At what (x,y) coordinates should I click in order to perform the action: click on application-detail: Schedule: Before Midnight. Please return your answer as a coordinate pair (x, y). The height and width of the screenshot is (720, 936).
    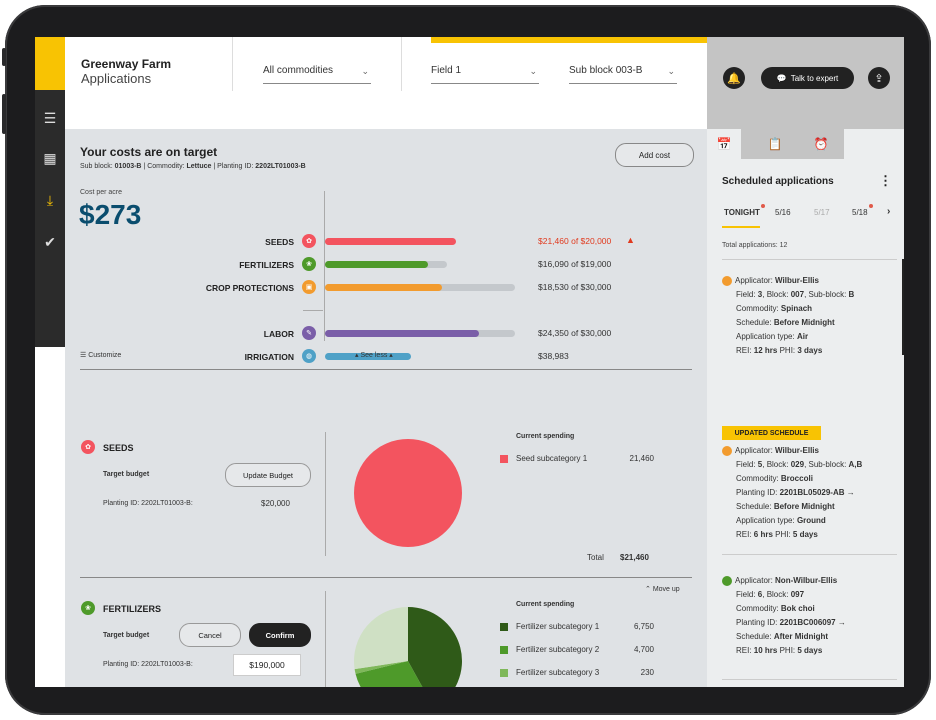
    Looking at the image, I should click on (785, 506).